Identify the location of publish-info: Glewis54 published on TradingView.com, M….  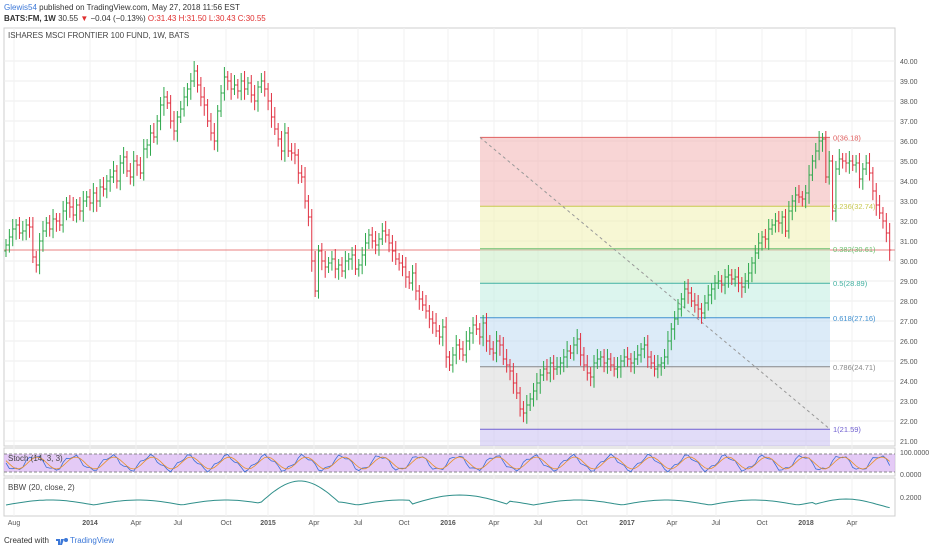
(122, 7).